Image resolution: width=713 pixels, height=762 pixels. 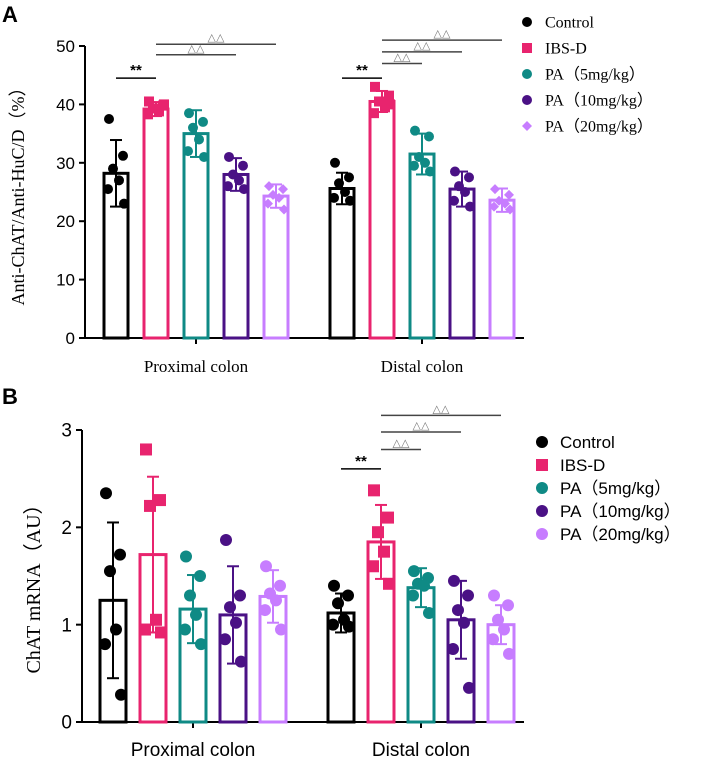 What do you see at coordinates (362, 70) in the screenshot?
I see `significance-stars: **` at bounding box center [362, 70].